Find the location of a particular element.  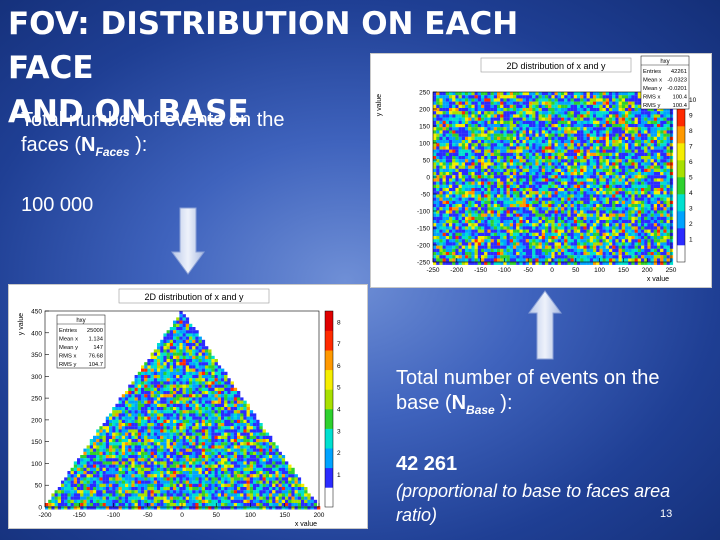

faces-text-prefix: faces ( is located at coordinates (51, 145).